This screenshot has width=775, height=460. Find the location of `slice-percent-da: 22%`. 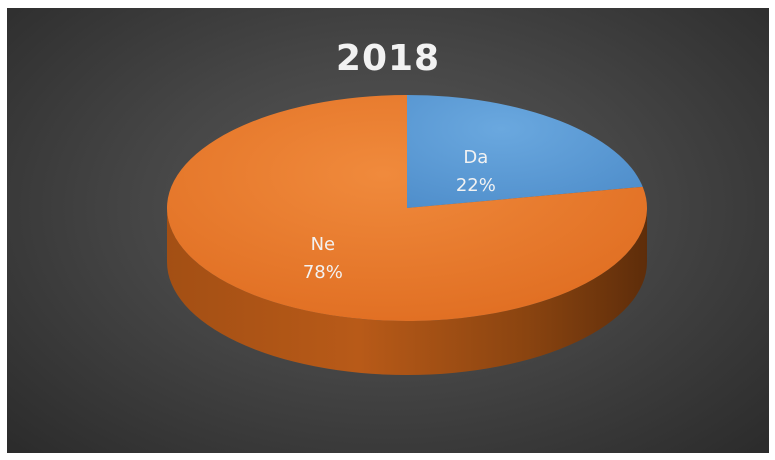

slice-percent-da: 22% is located at coordinates (476, 185).